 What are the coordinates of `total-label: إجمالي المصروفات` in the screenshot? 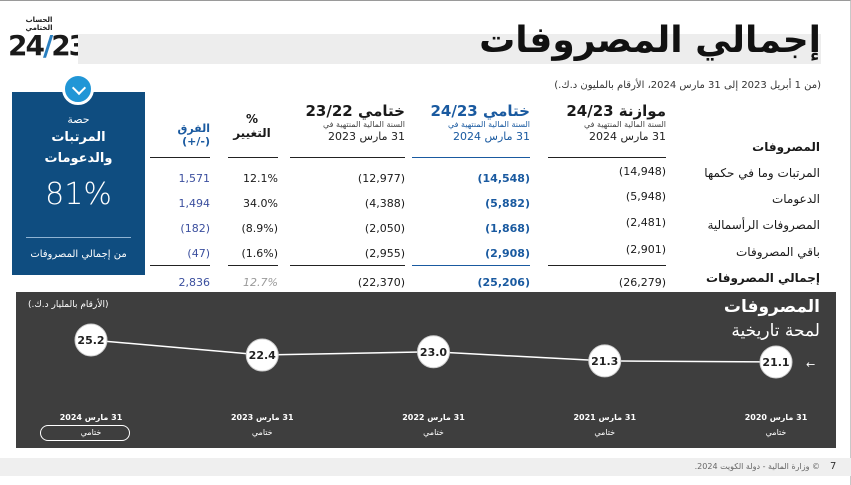 It's located at (763, 278).